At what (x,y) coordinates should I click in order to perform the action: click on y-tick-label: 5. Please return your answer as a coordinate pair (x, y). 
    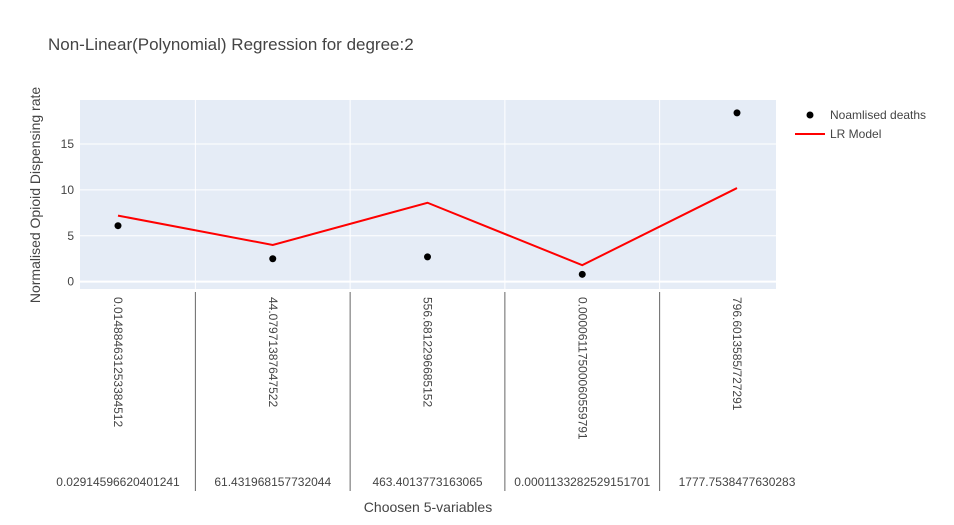
    Looking at the image, I should click on (70, 236).